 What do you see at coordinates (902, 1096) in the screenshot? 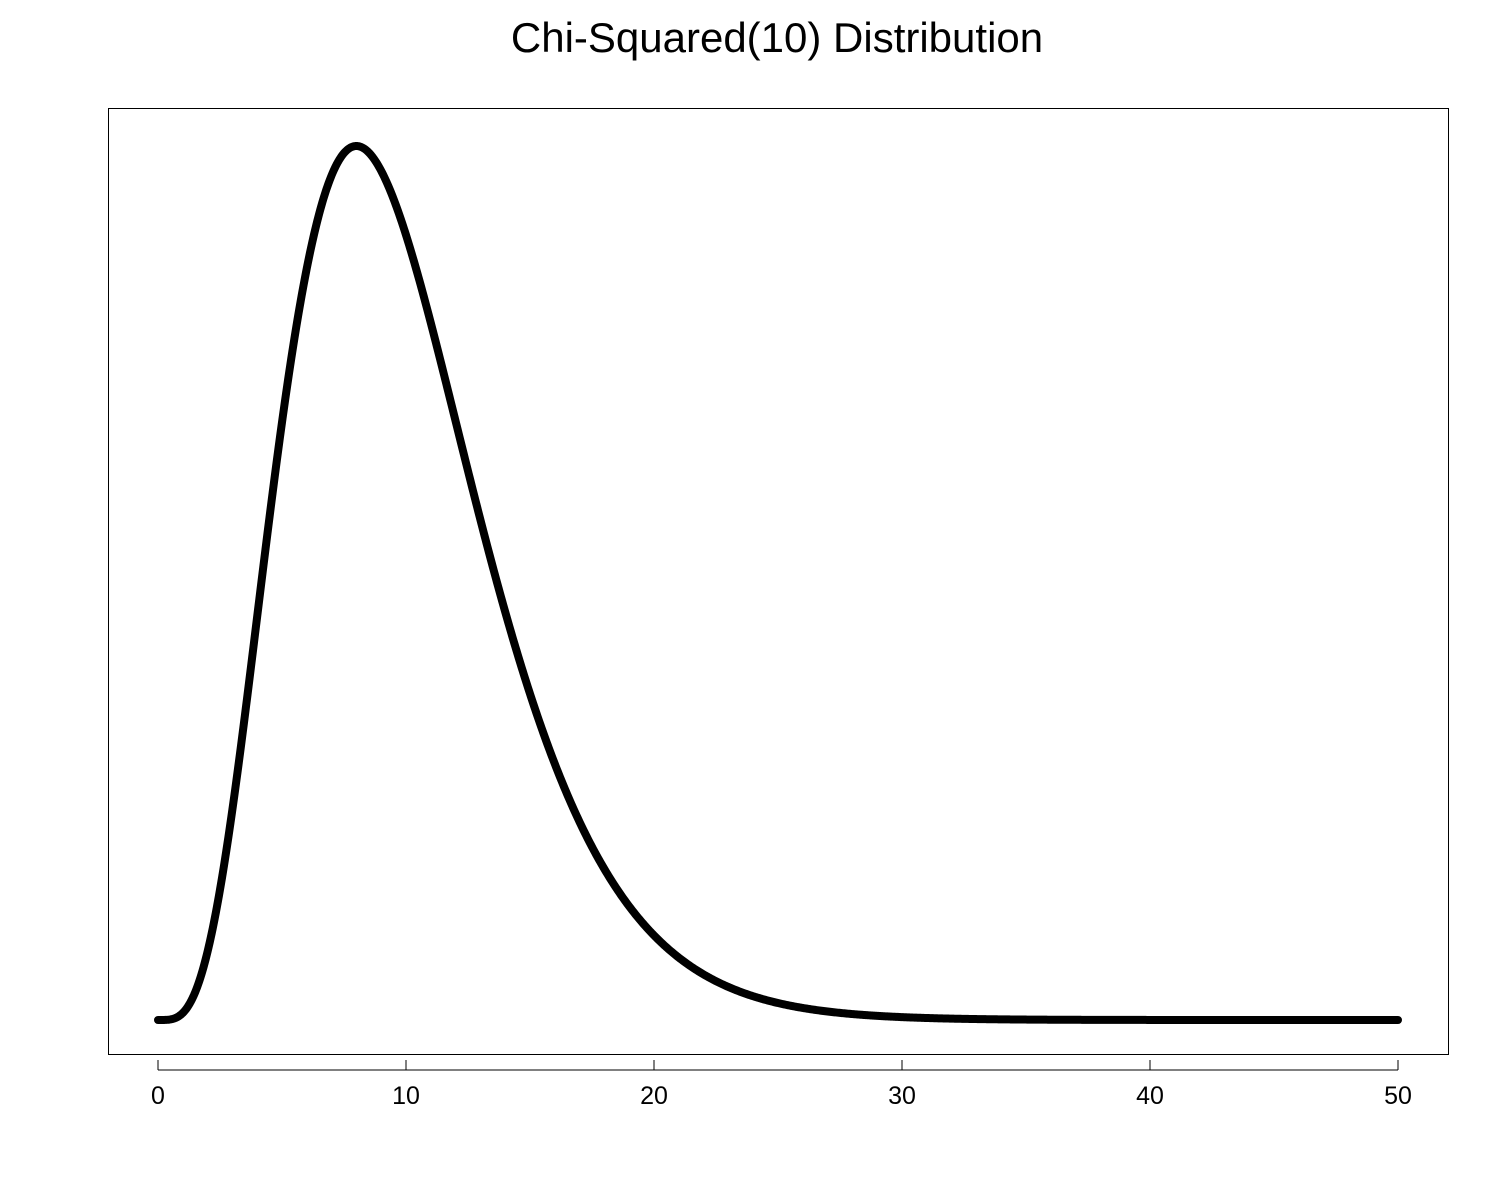
I see `x-tick-label: 30` at bounding box center [902, 1096].